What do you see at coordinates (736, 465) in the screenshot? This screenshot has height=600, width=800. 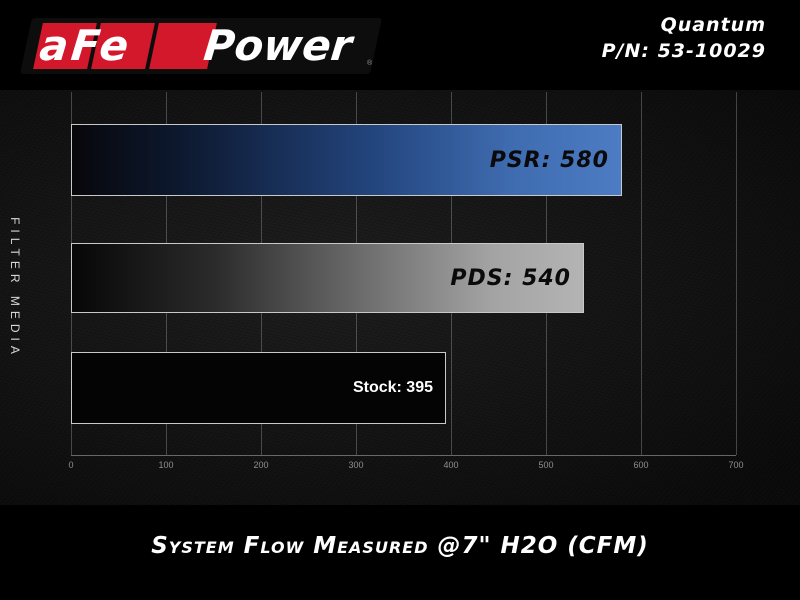 I see `x-tick-label-700: 700` at bounding box center [736, 465].